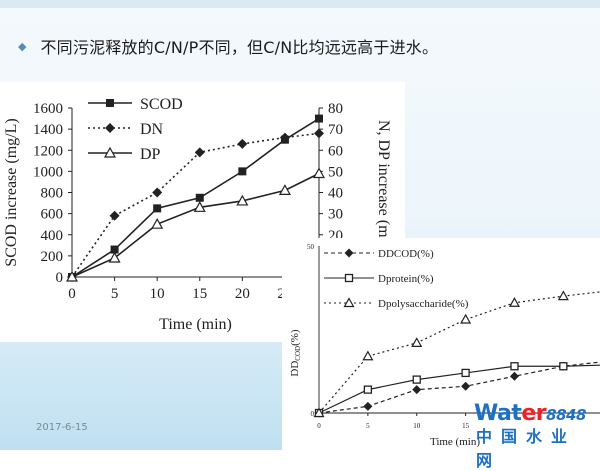 This screenshot has height=471, width=600. Describe the element at coordinates (383, 192) in the screenshot. I see `y-axis-title-right: N, DP increase (mg/L)` at that location.